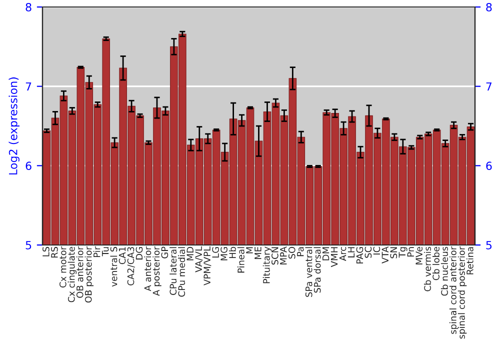 The image size is (500, 350). What do you see at coordinates (300, 251) in the screenshot?
I see `x-tick-label: Pa` at bounding box center [300, 251].